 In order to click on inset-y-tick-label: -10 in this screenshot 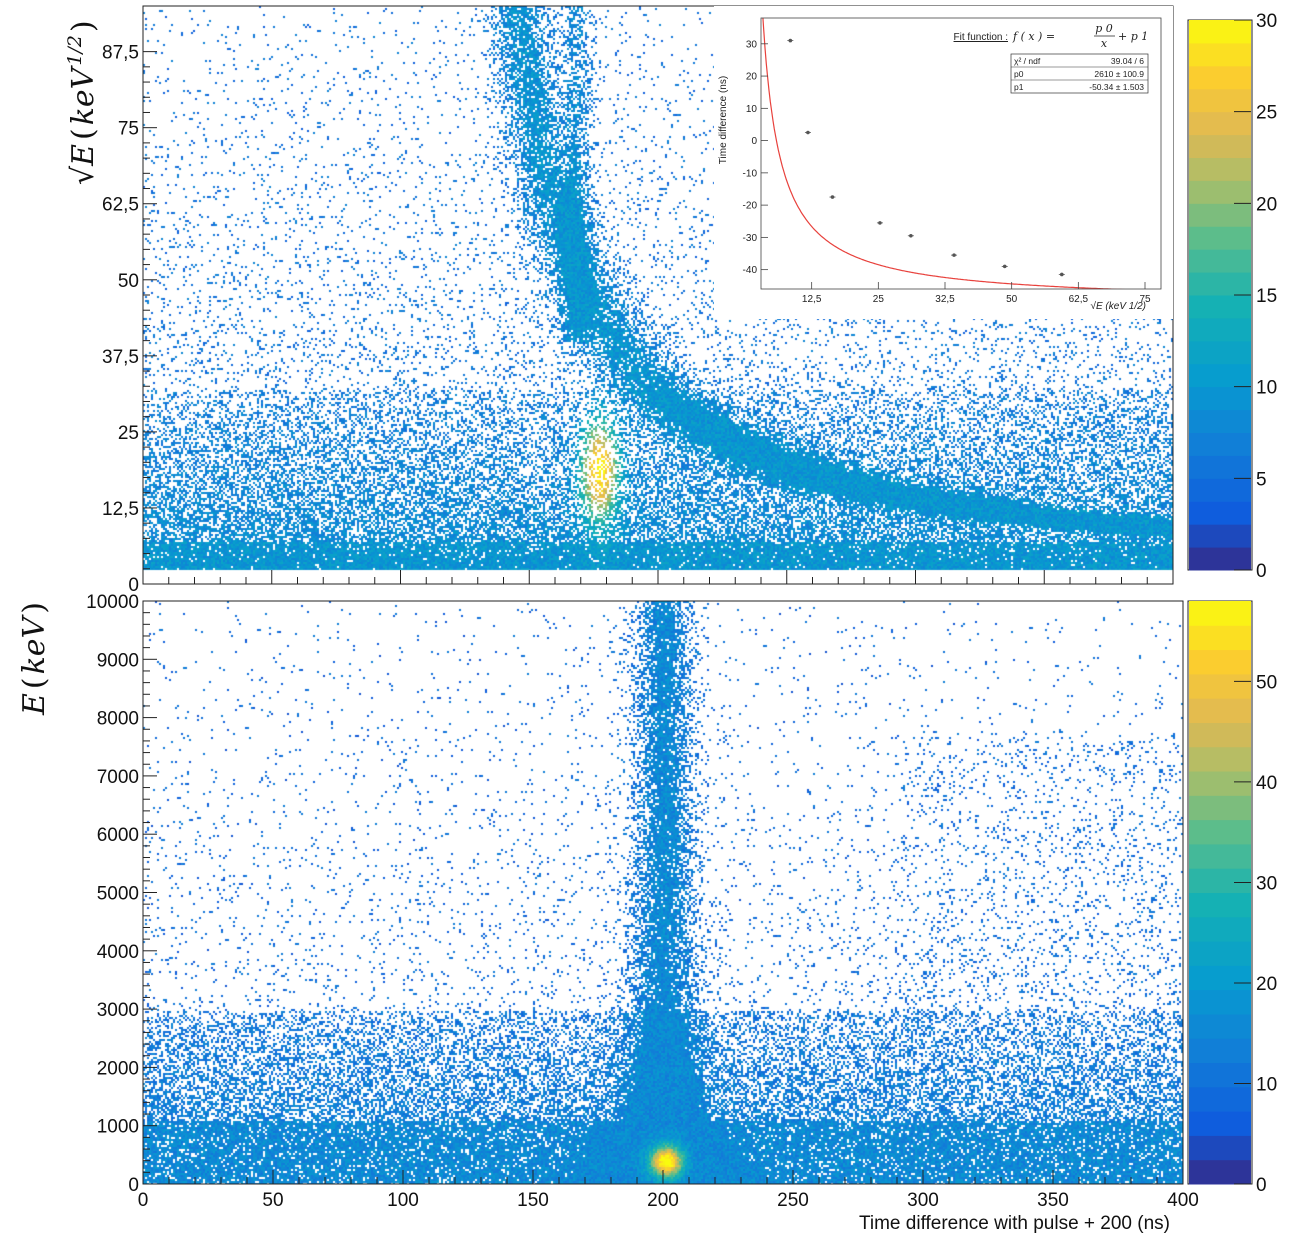, I will do `click(750, 173)`.